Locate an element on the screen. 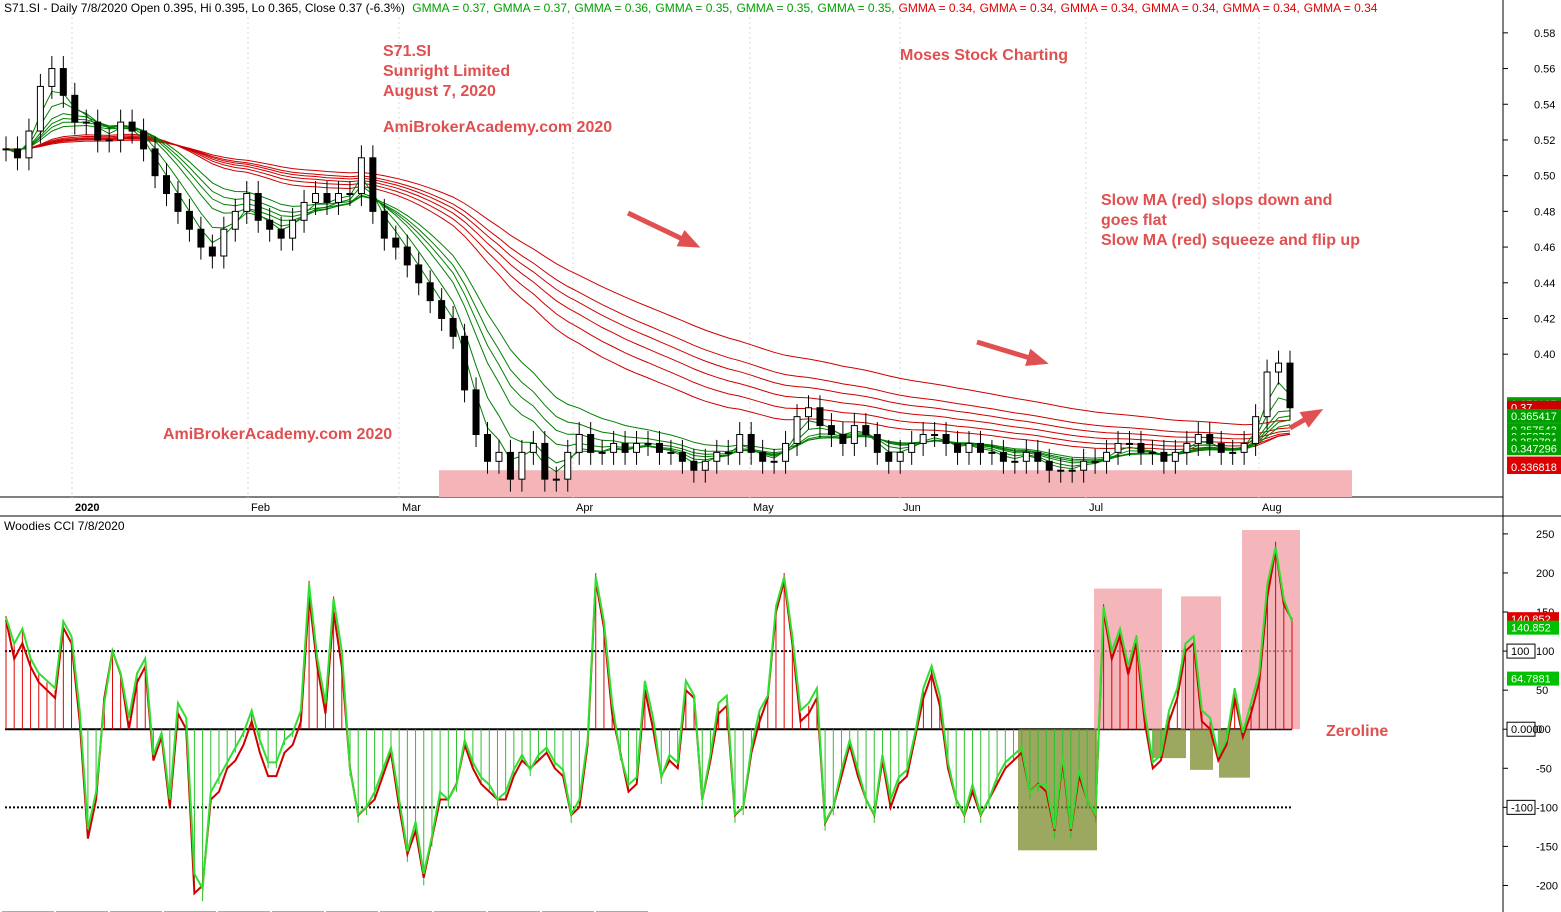  slow-ma-line-1: Slow MA (red) slops down and is located at coordinates (1217, 200).